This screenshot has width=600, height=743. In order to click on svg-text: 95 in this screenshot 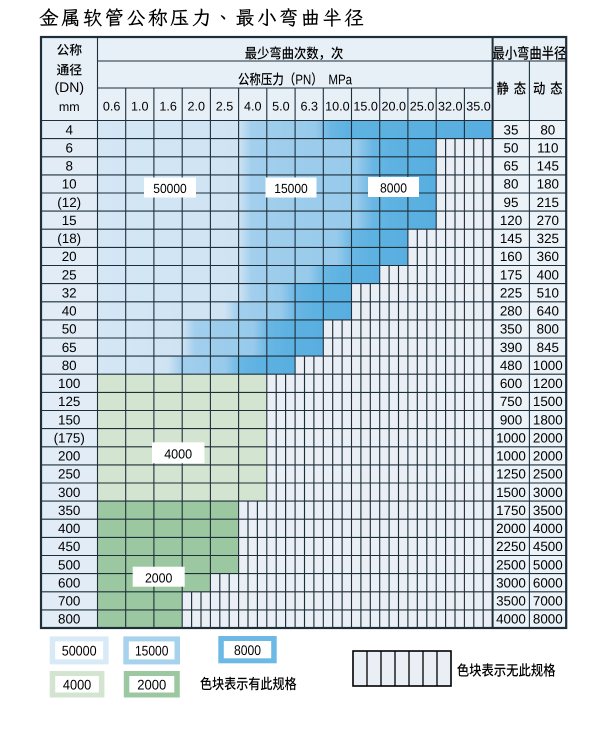, I will do `click(511, 202)`.